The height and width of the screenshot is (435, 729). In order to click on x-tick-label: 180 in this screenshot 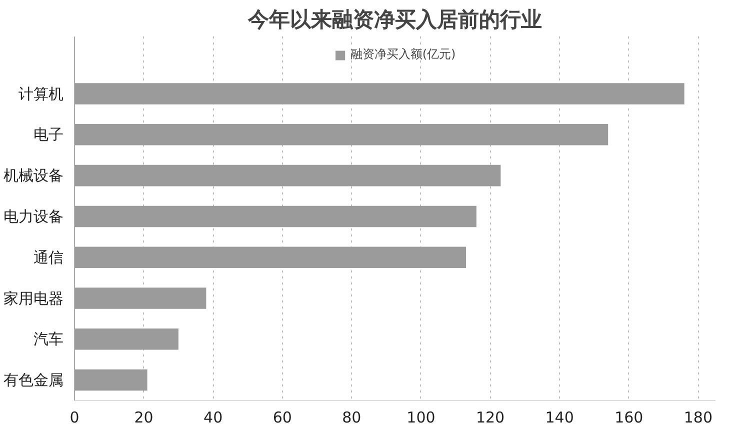, I will do `click(698, 417)`.